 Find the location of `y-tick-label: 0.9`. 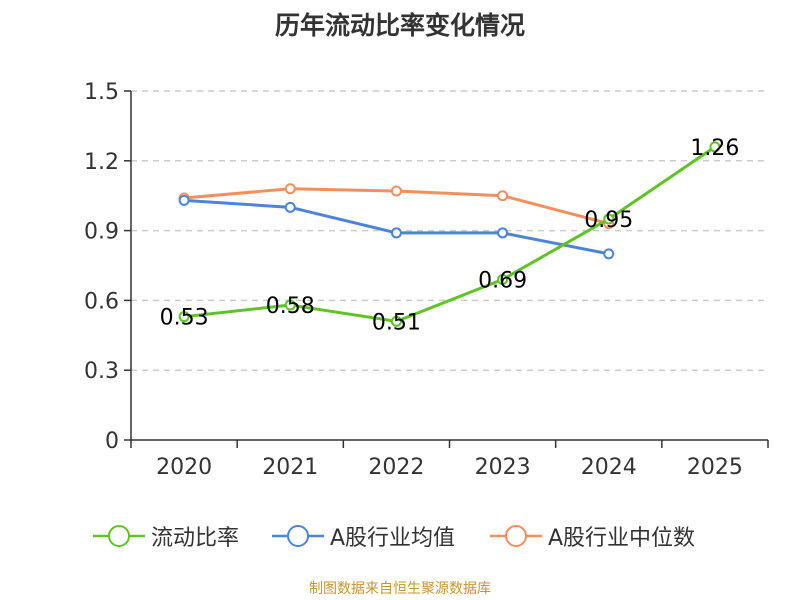

y-tick-label: 0.9 is located at coordinates (101, 232).